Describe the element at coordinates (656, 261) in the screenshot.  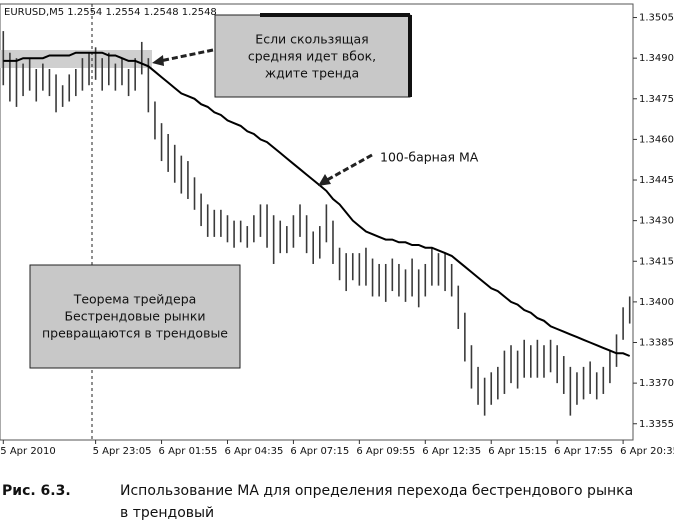
I see `y-tick-label: 1.3415` at that location.